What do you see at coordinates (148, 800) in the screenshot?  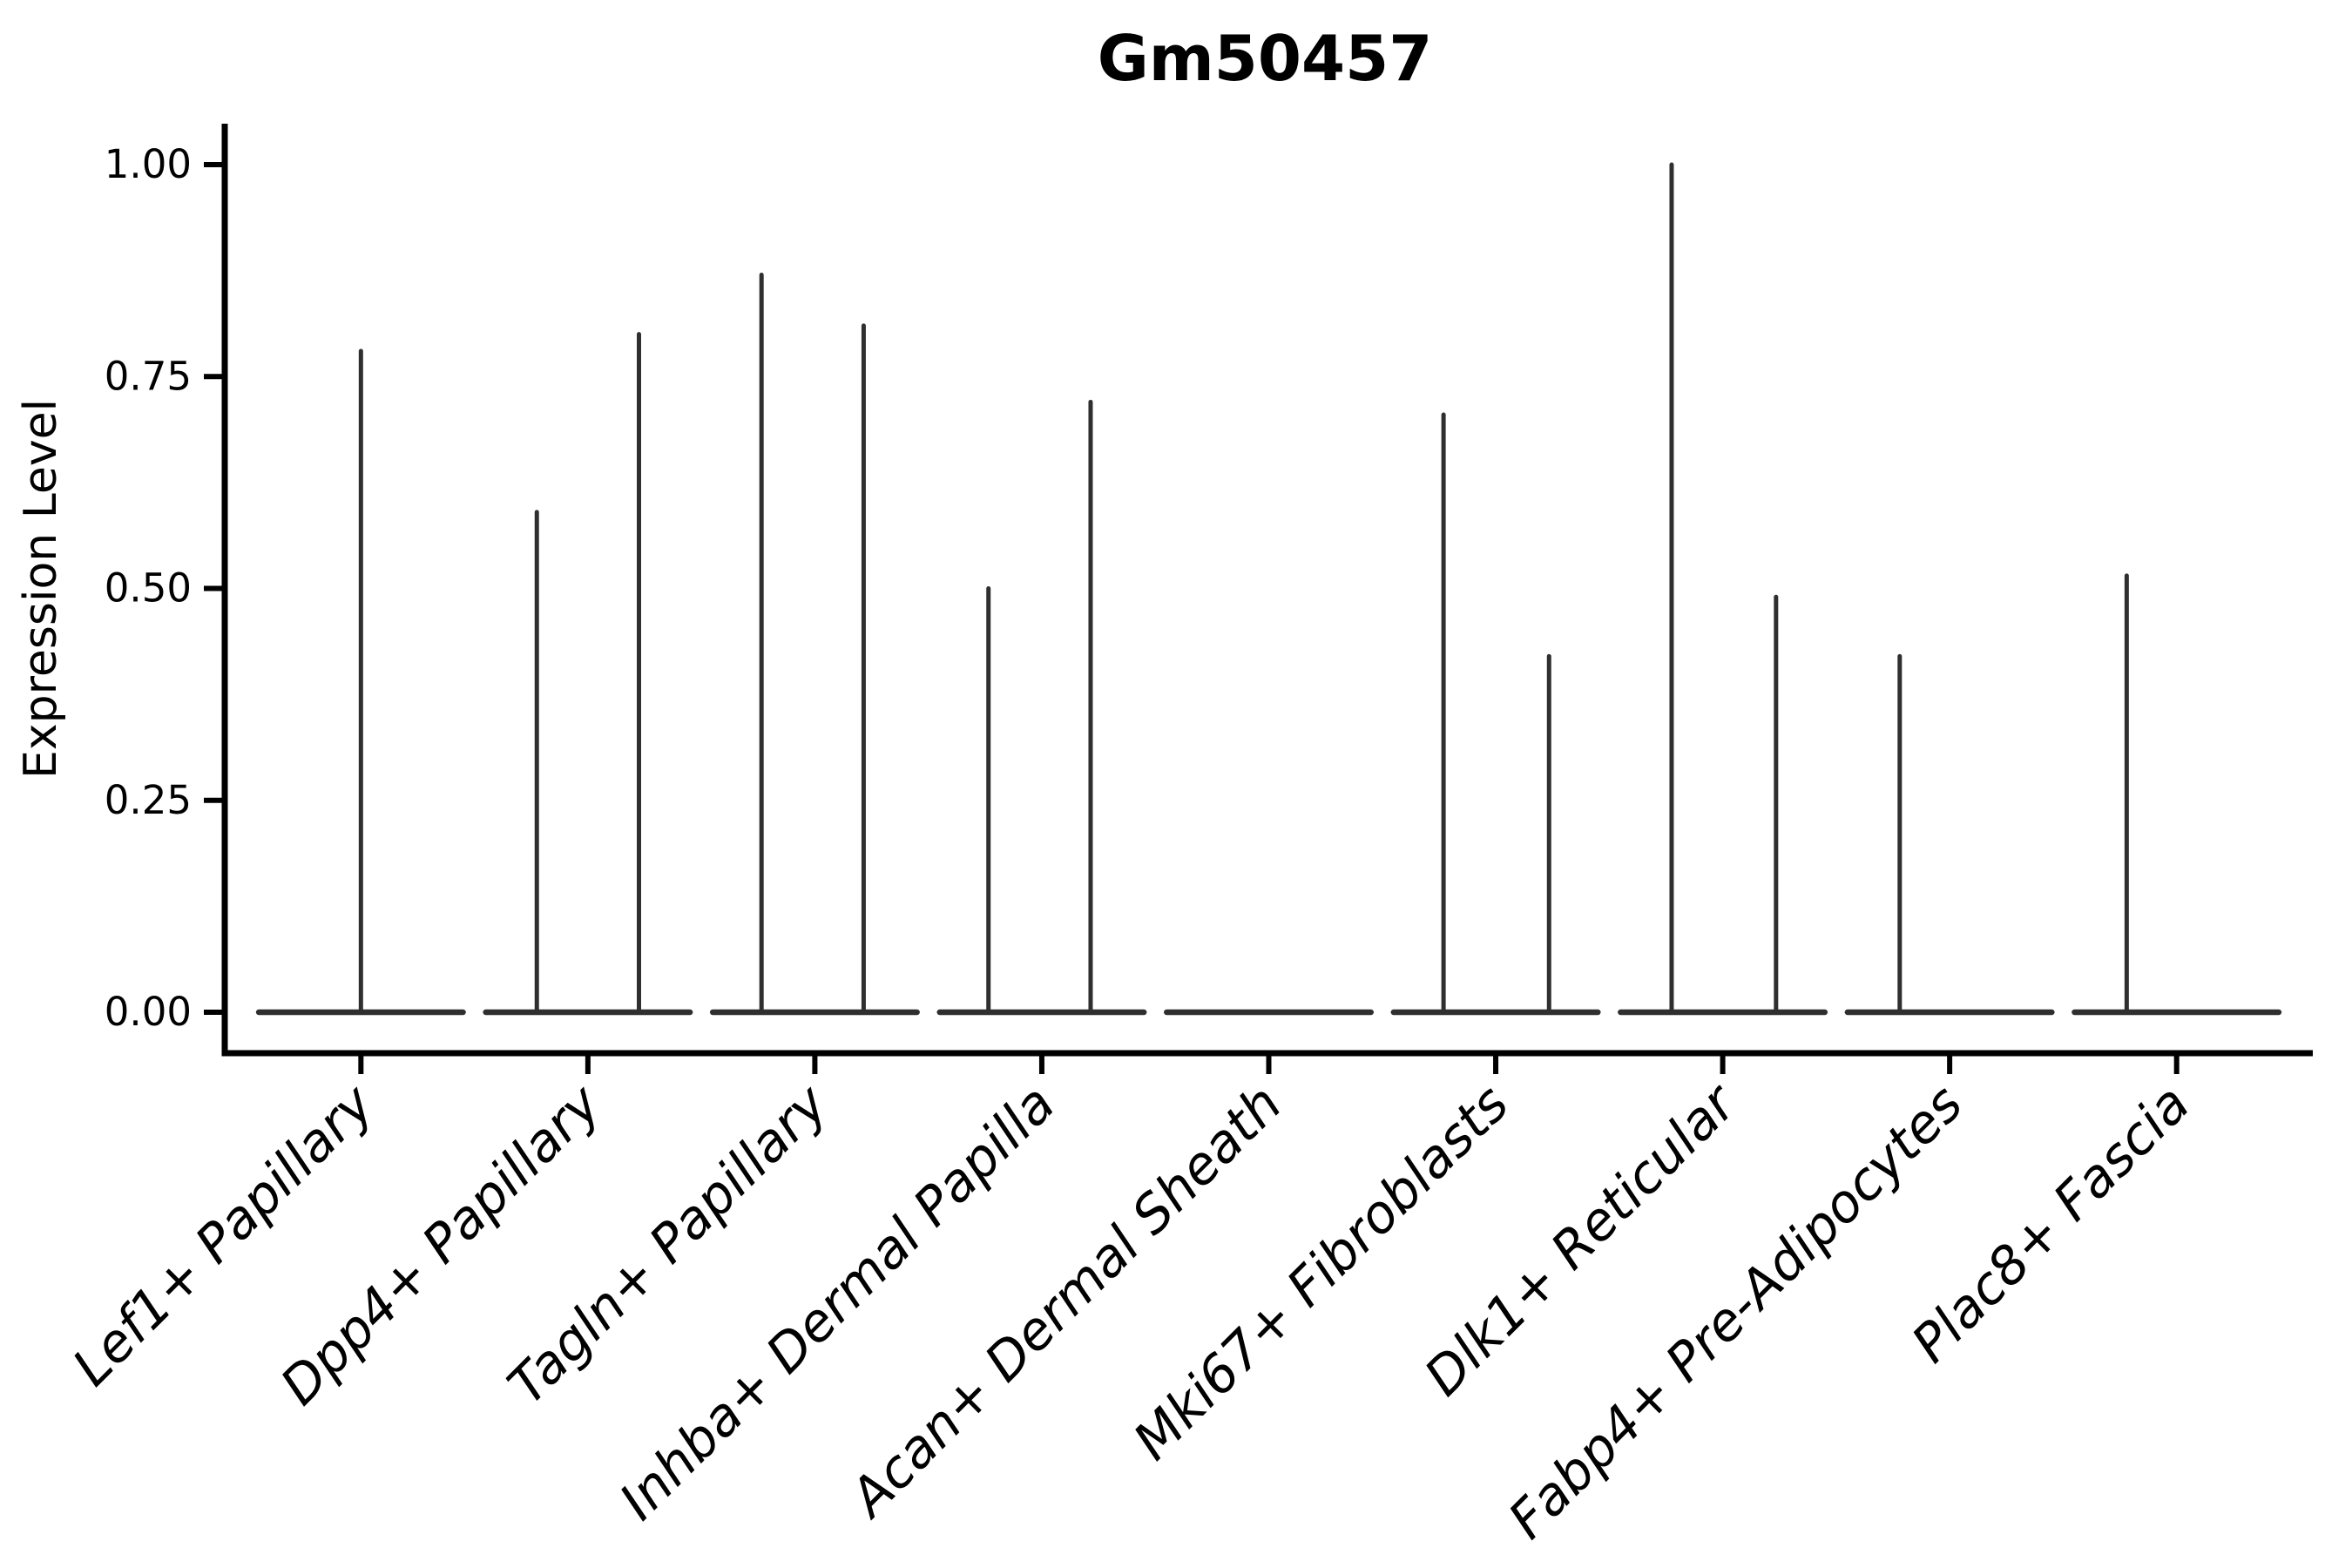 I see `y-tick-label: 0.25` at bounding box center [148, 800].